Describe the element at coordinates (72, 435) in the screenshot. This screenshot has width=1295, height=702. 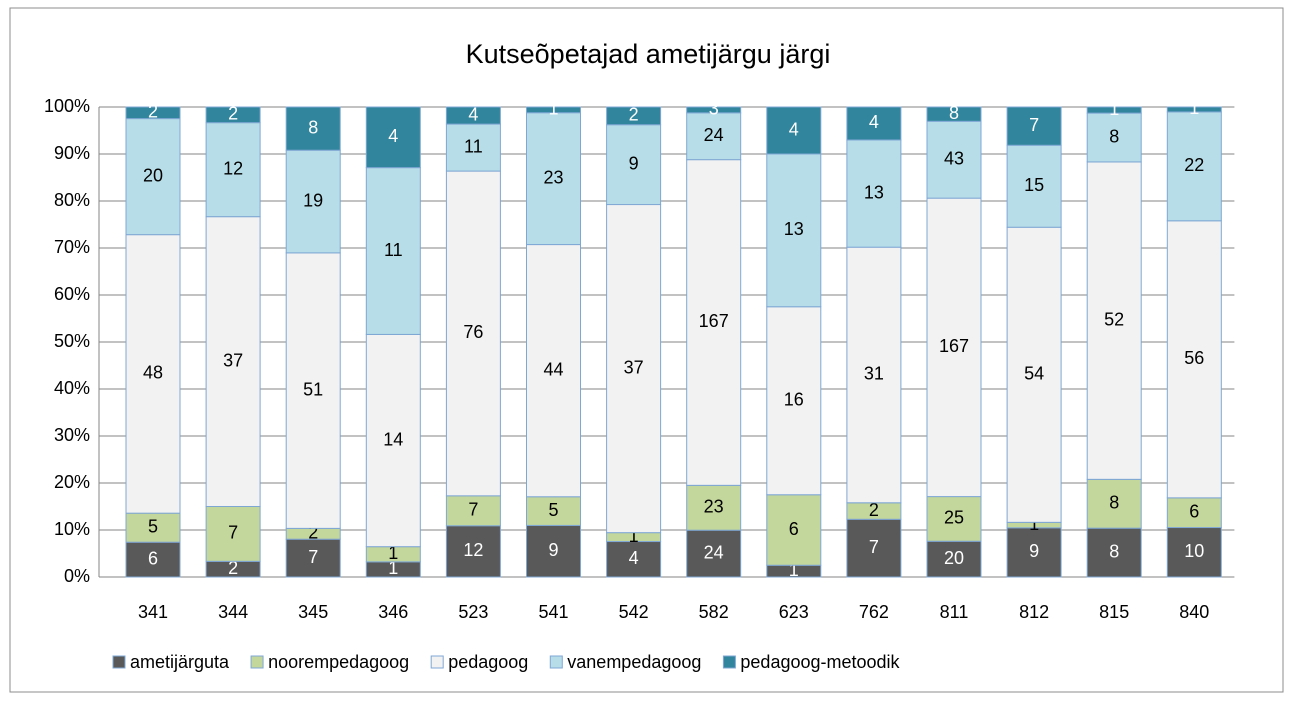
I see `y-tick-label: 30%` at that location.